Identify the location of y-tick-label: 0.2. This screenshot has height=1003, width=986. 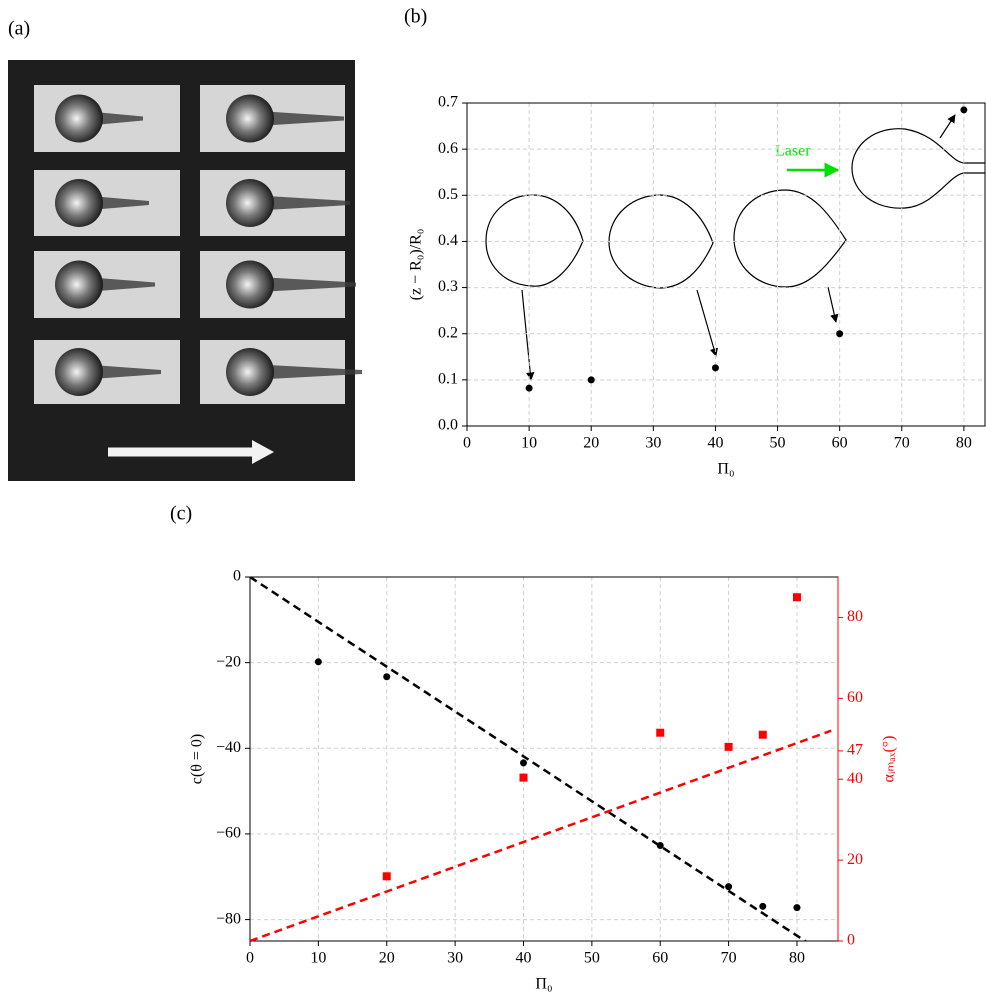
(448, 332).